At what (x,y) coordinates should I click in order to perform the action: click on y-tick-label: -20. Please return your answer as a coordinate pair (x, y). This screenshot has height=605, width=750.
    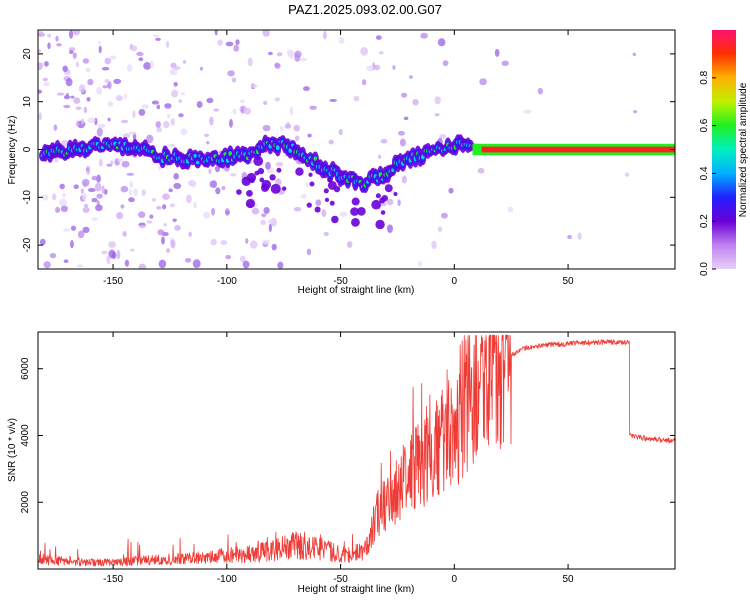
    Looking at the image, I should click on (27, 244).